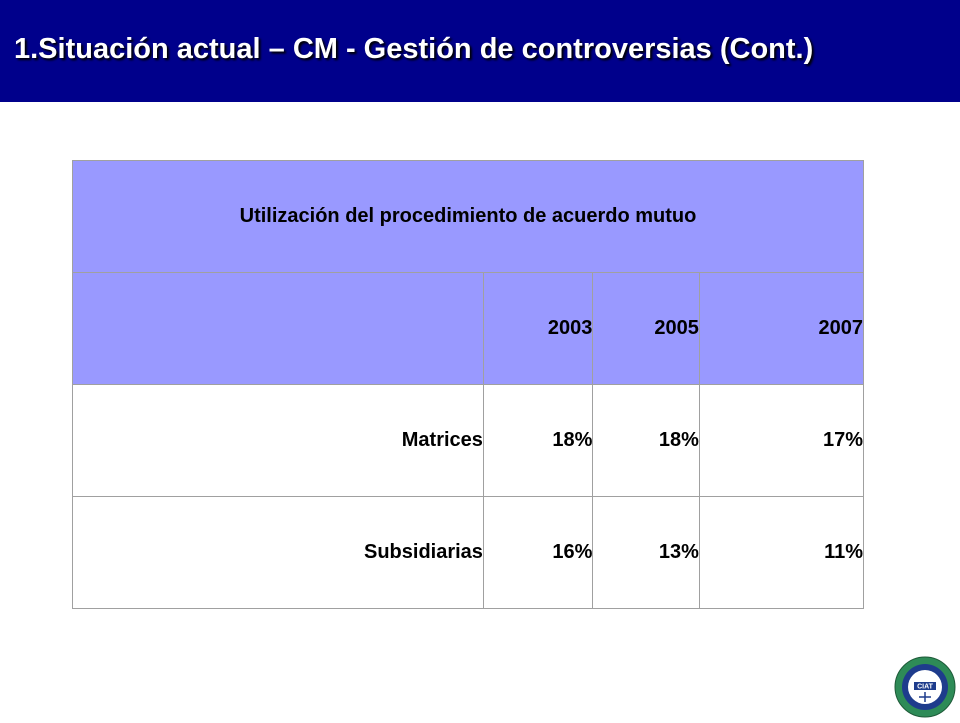  Describe the element at coordinates (538, 440) in the screenshot. I see `cell-matrices-2003: 18%` at that location.